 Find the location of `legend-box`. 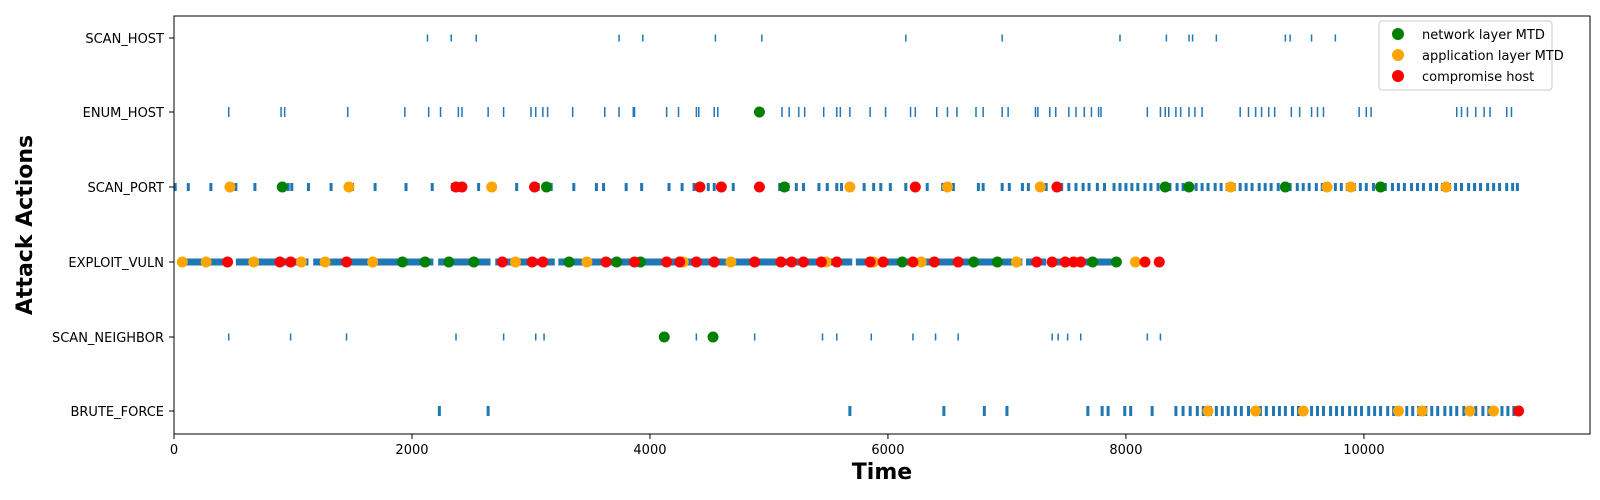

legend-box is located at coordinates (1465, 55).